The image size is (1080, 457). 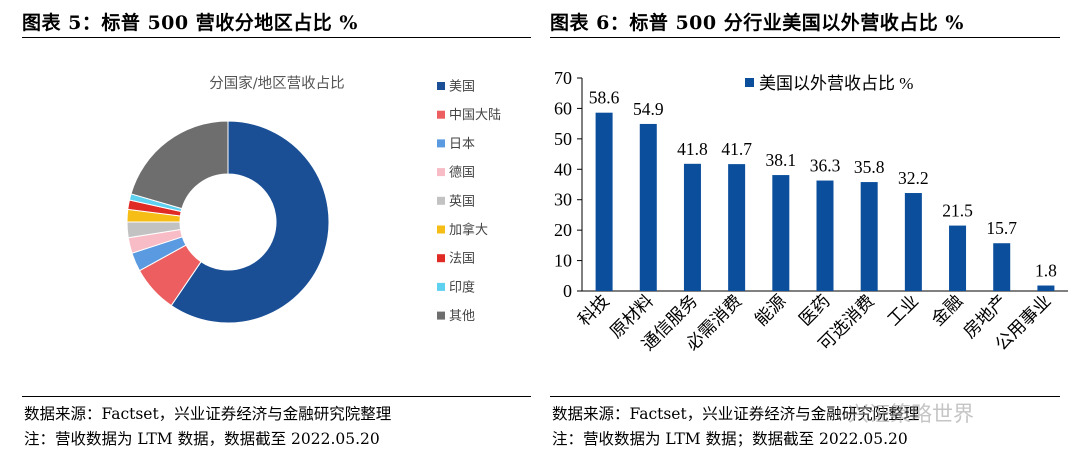 I want to click on y-tick-label-70: 70, so click(x=563, y=78).